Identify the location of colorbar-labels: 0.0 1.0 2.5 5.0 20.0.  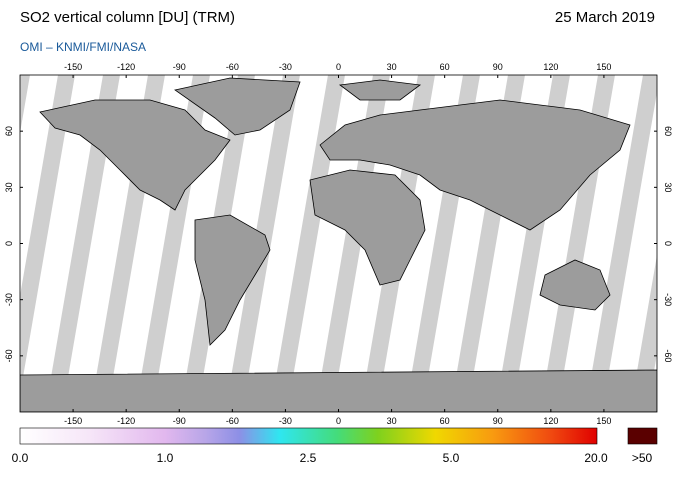
(310, 458).